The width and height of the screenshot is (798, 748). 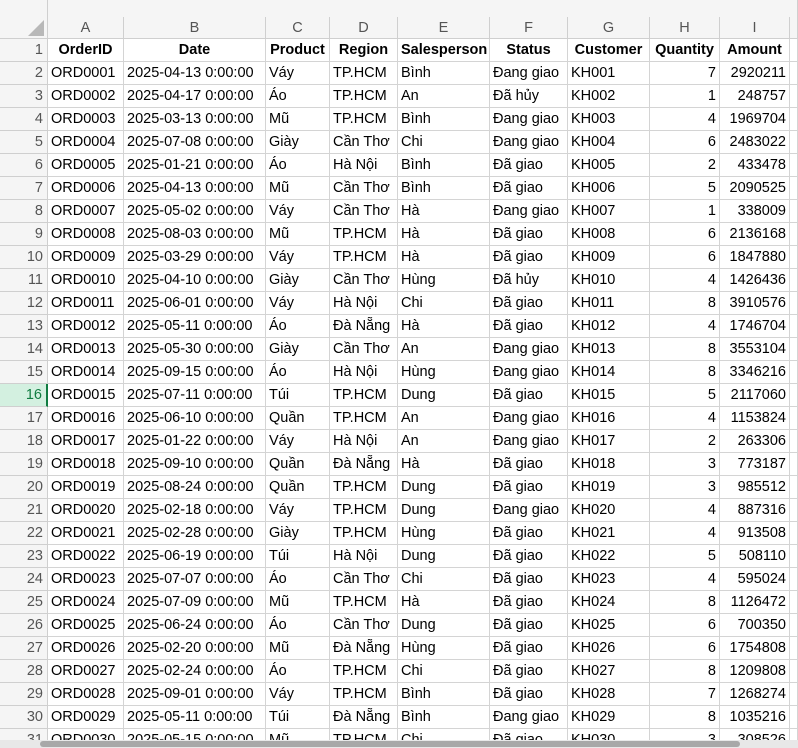 I want to click on cell: Hùng, so click(x=444, y=372).